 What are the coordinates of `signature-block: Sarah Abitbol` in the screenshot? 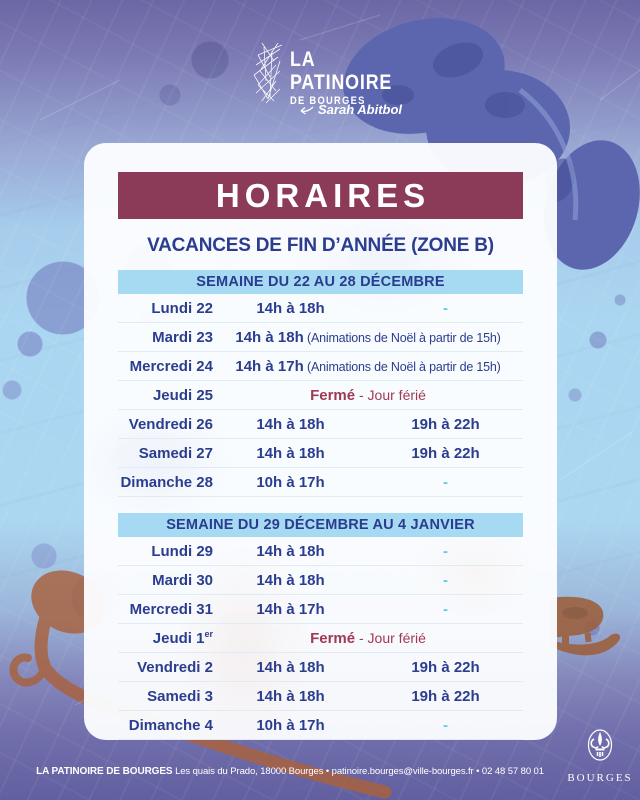 It's located at (351, 109).